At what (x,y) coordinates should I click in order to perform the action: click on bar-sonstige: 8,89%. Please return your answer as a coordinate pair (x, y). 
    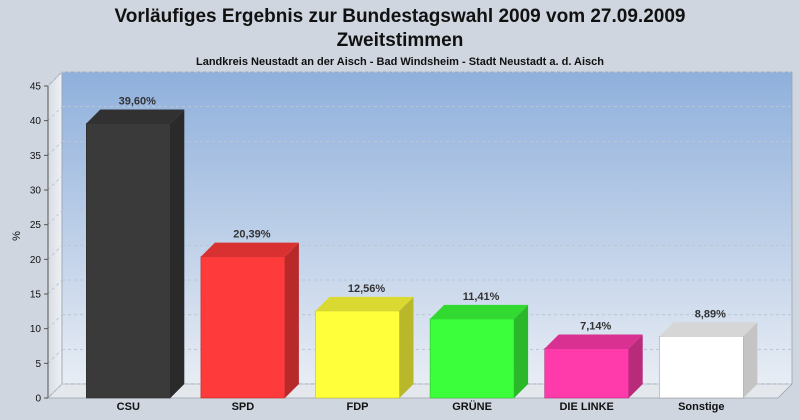
    Looking at the image, I should click on (708, 353).